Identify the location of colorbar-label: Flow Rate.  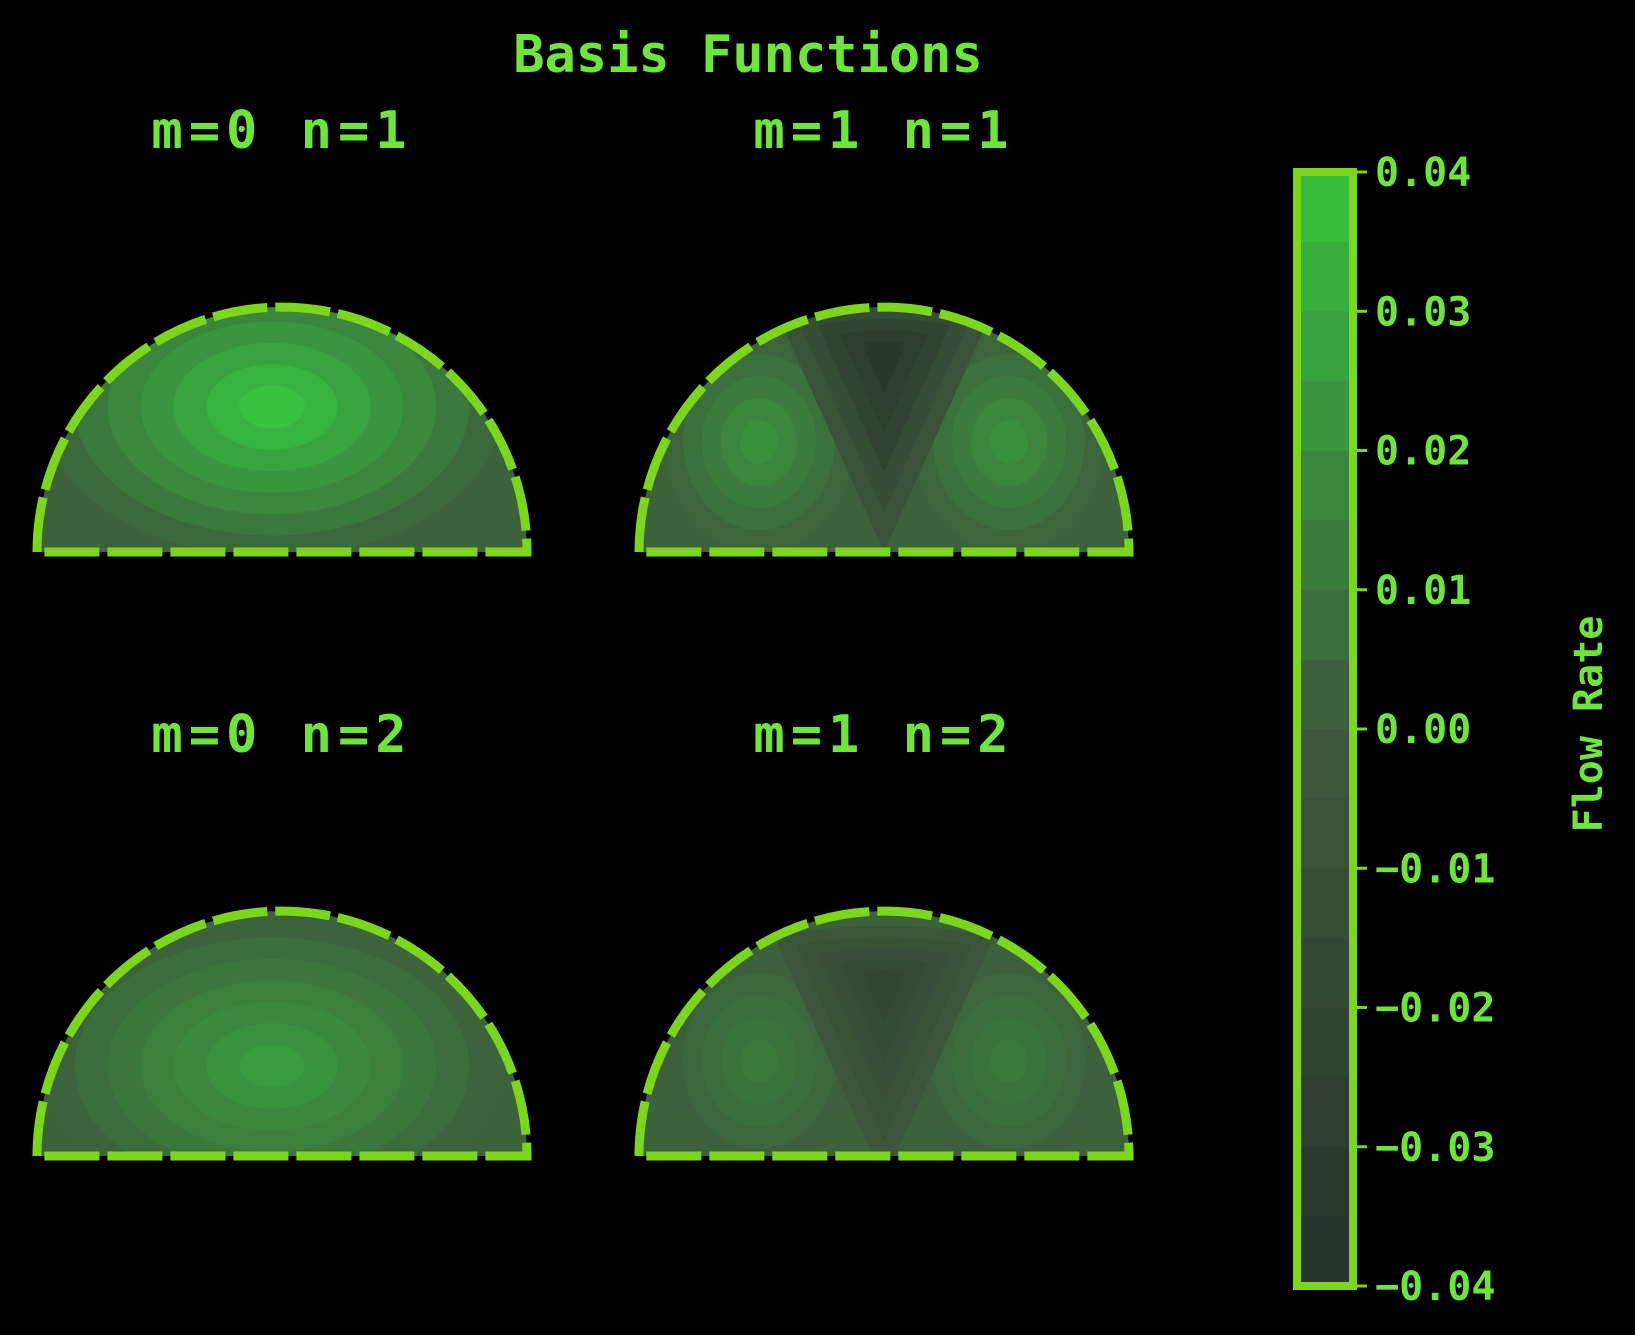
(1589, 724).